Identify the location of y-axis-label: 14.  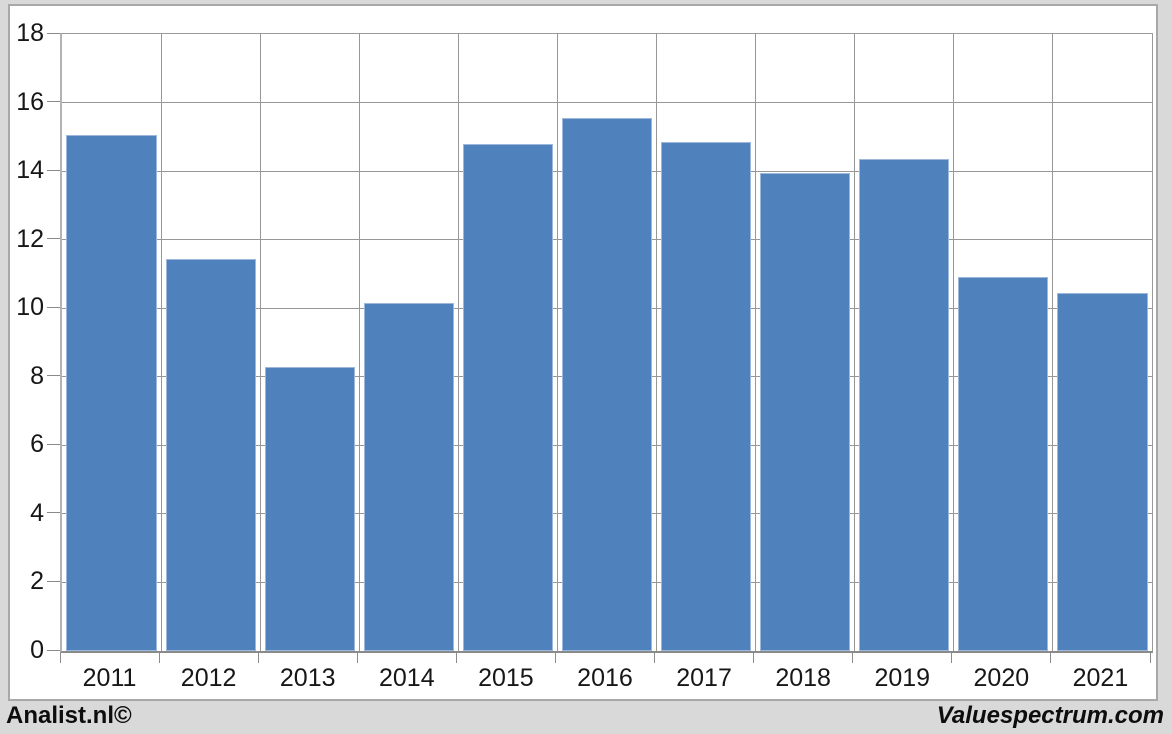
(30, 170).